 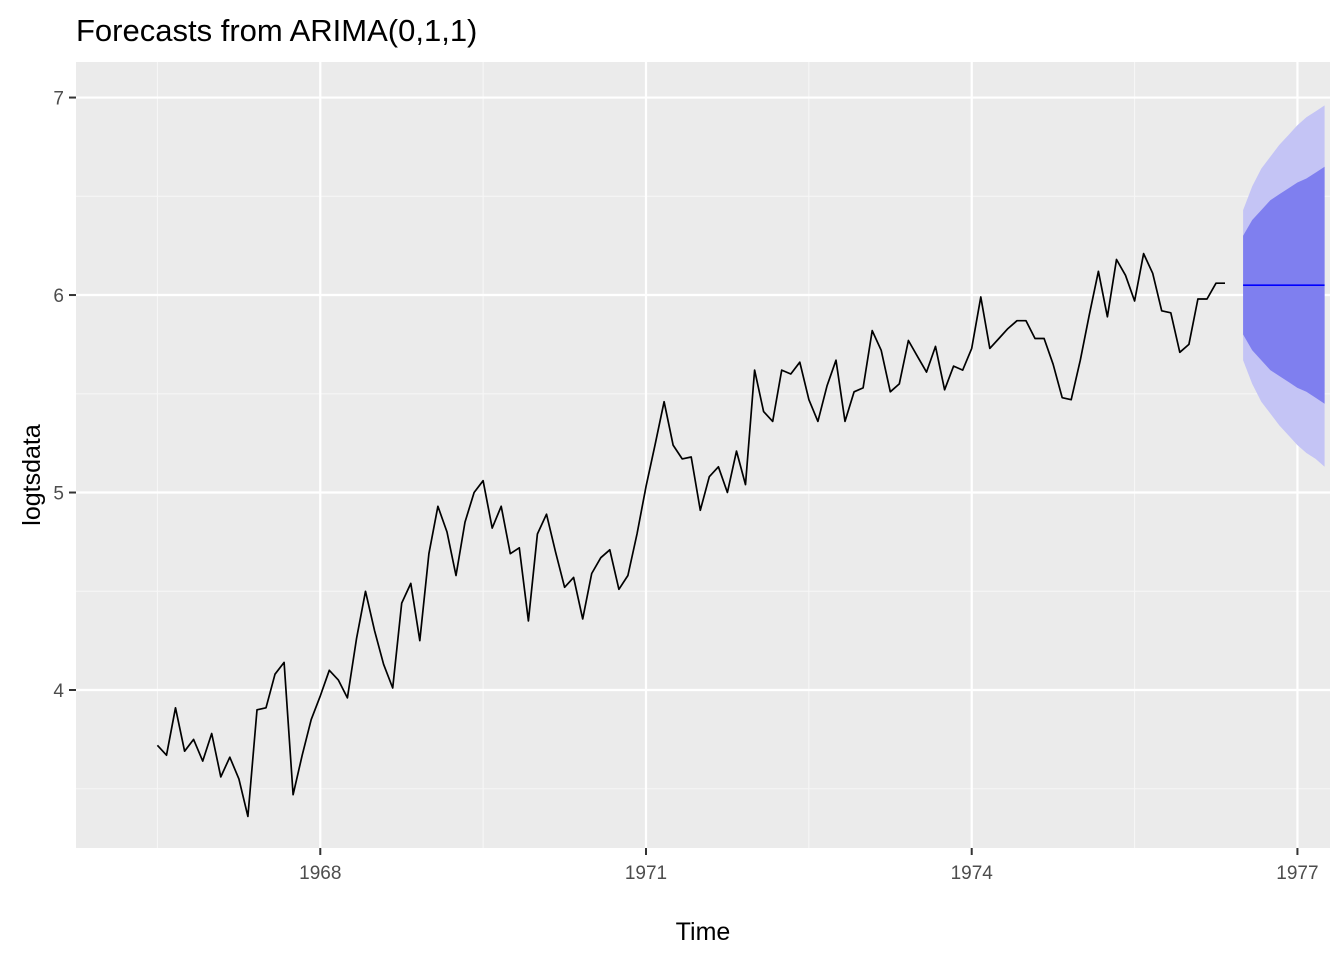 What do you see at coordinates (276, 30) in the screenshot?
I see `chart-title: Forecasts from ARIMA(0,1,1)` at bounding box center [276, 30].